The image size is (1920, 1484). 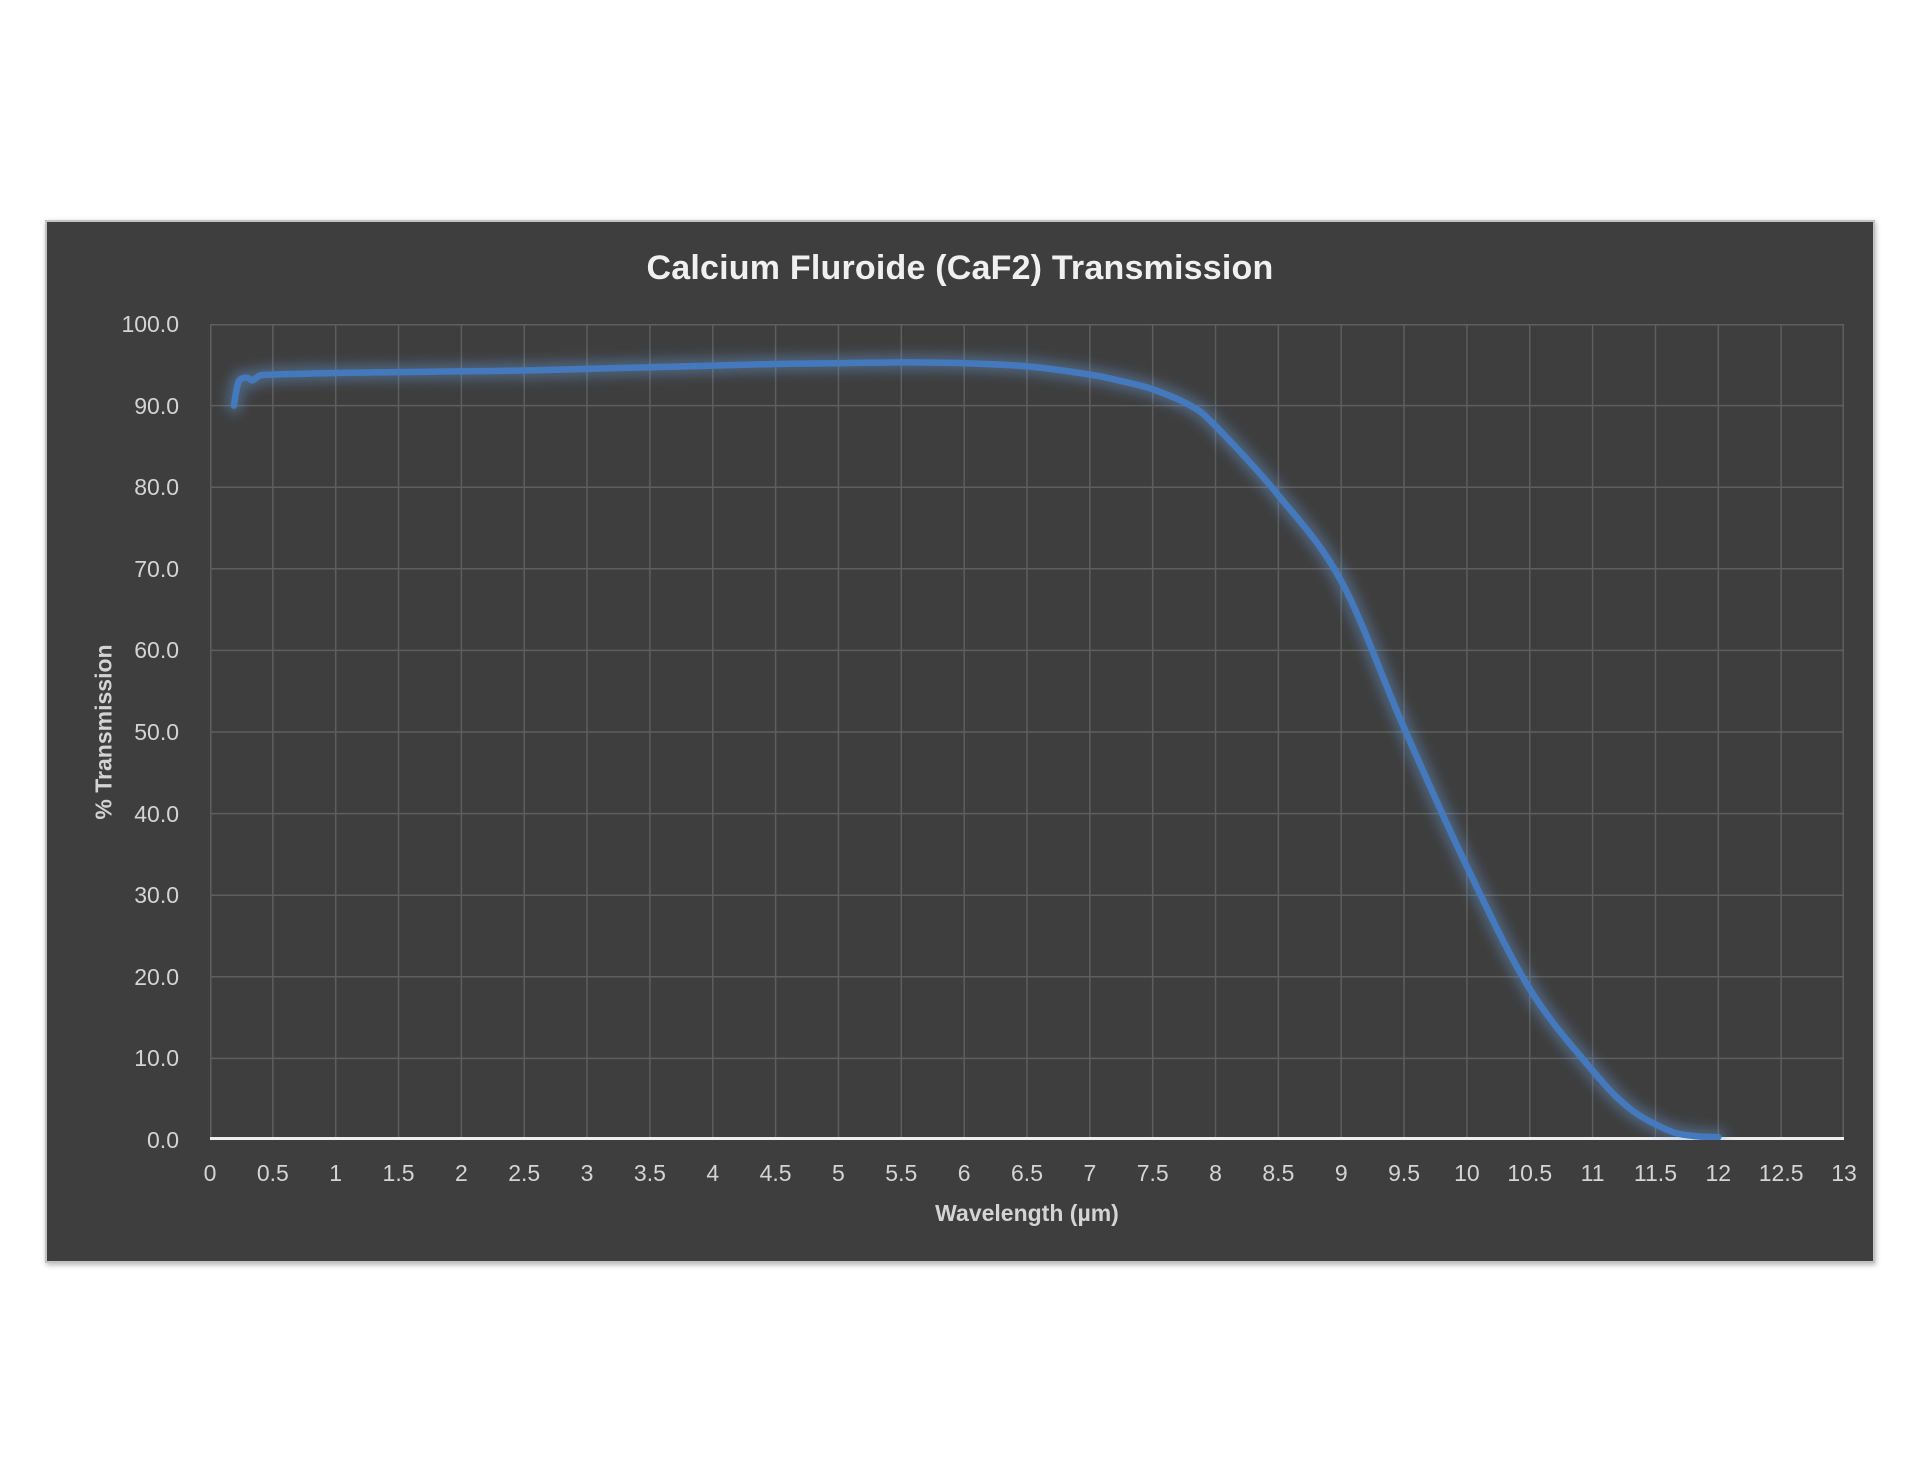 What do you see at coordinates (964, 1173) in the screenshot?
I see `x-tick-label: 6` at bounding box center [964, 1173].